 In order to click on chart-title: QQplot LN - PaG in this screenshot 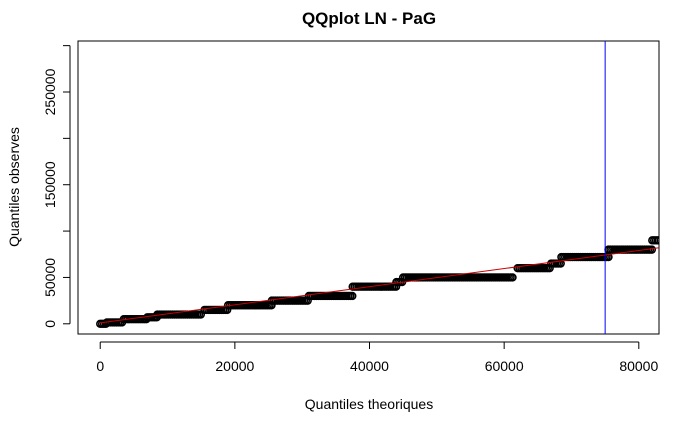, I will do `click(369, 18)`.